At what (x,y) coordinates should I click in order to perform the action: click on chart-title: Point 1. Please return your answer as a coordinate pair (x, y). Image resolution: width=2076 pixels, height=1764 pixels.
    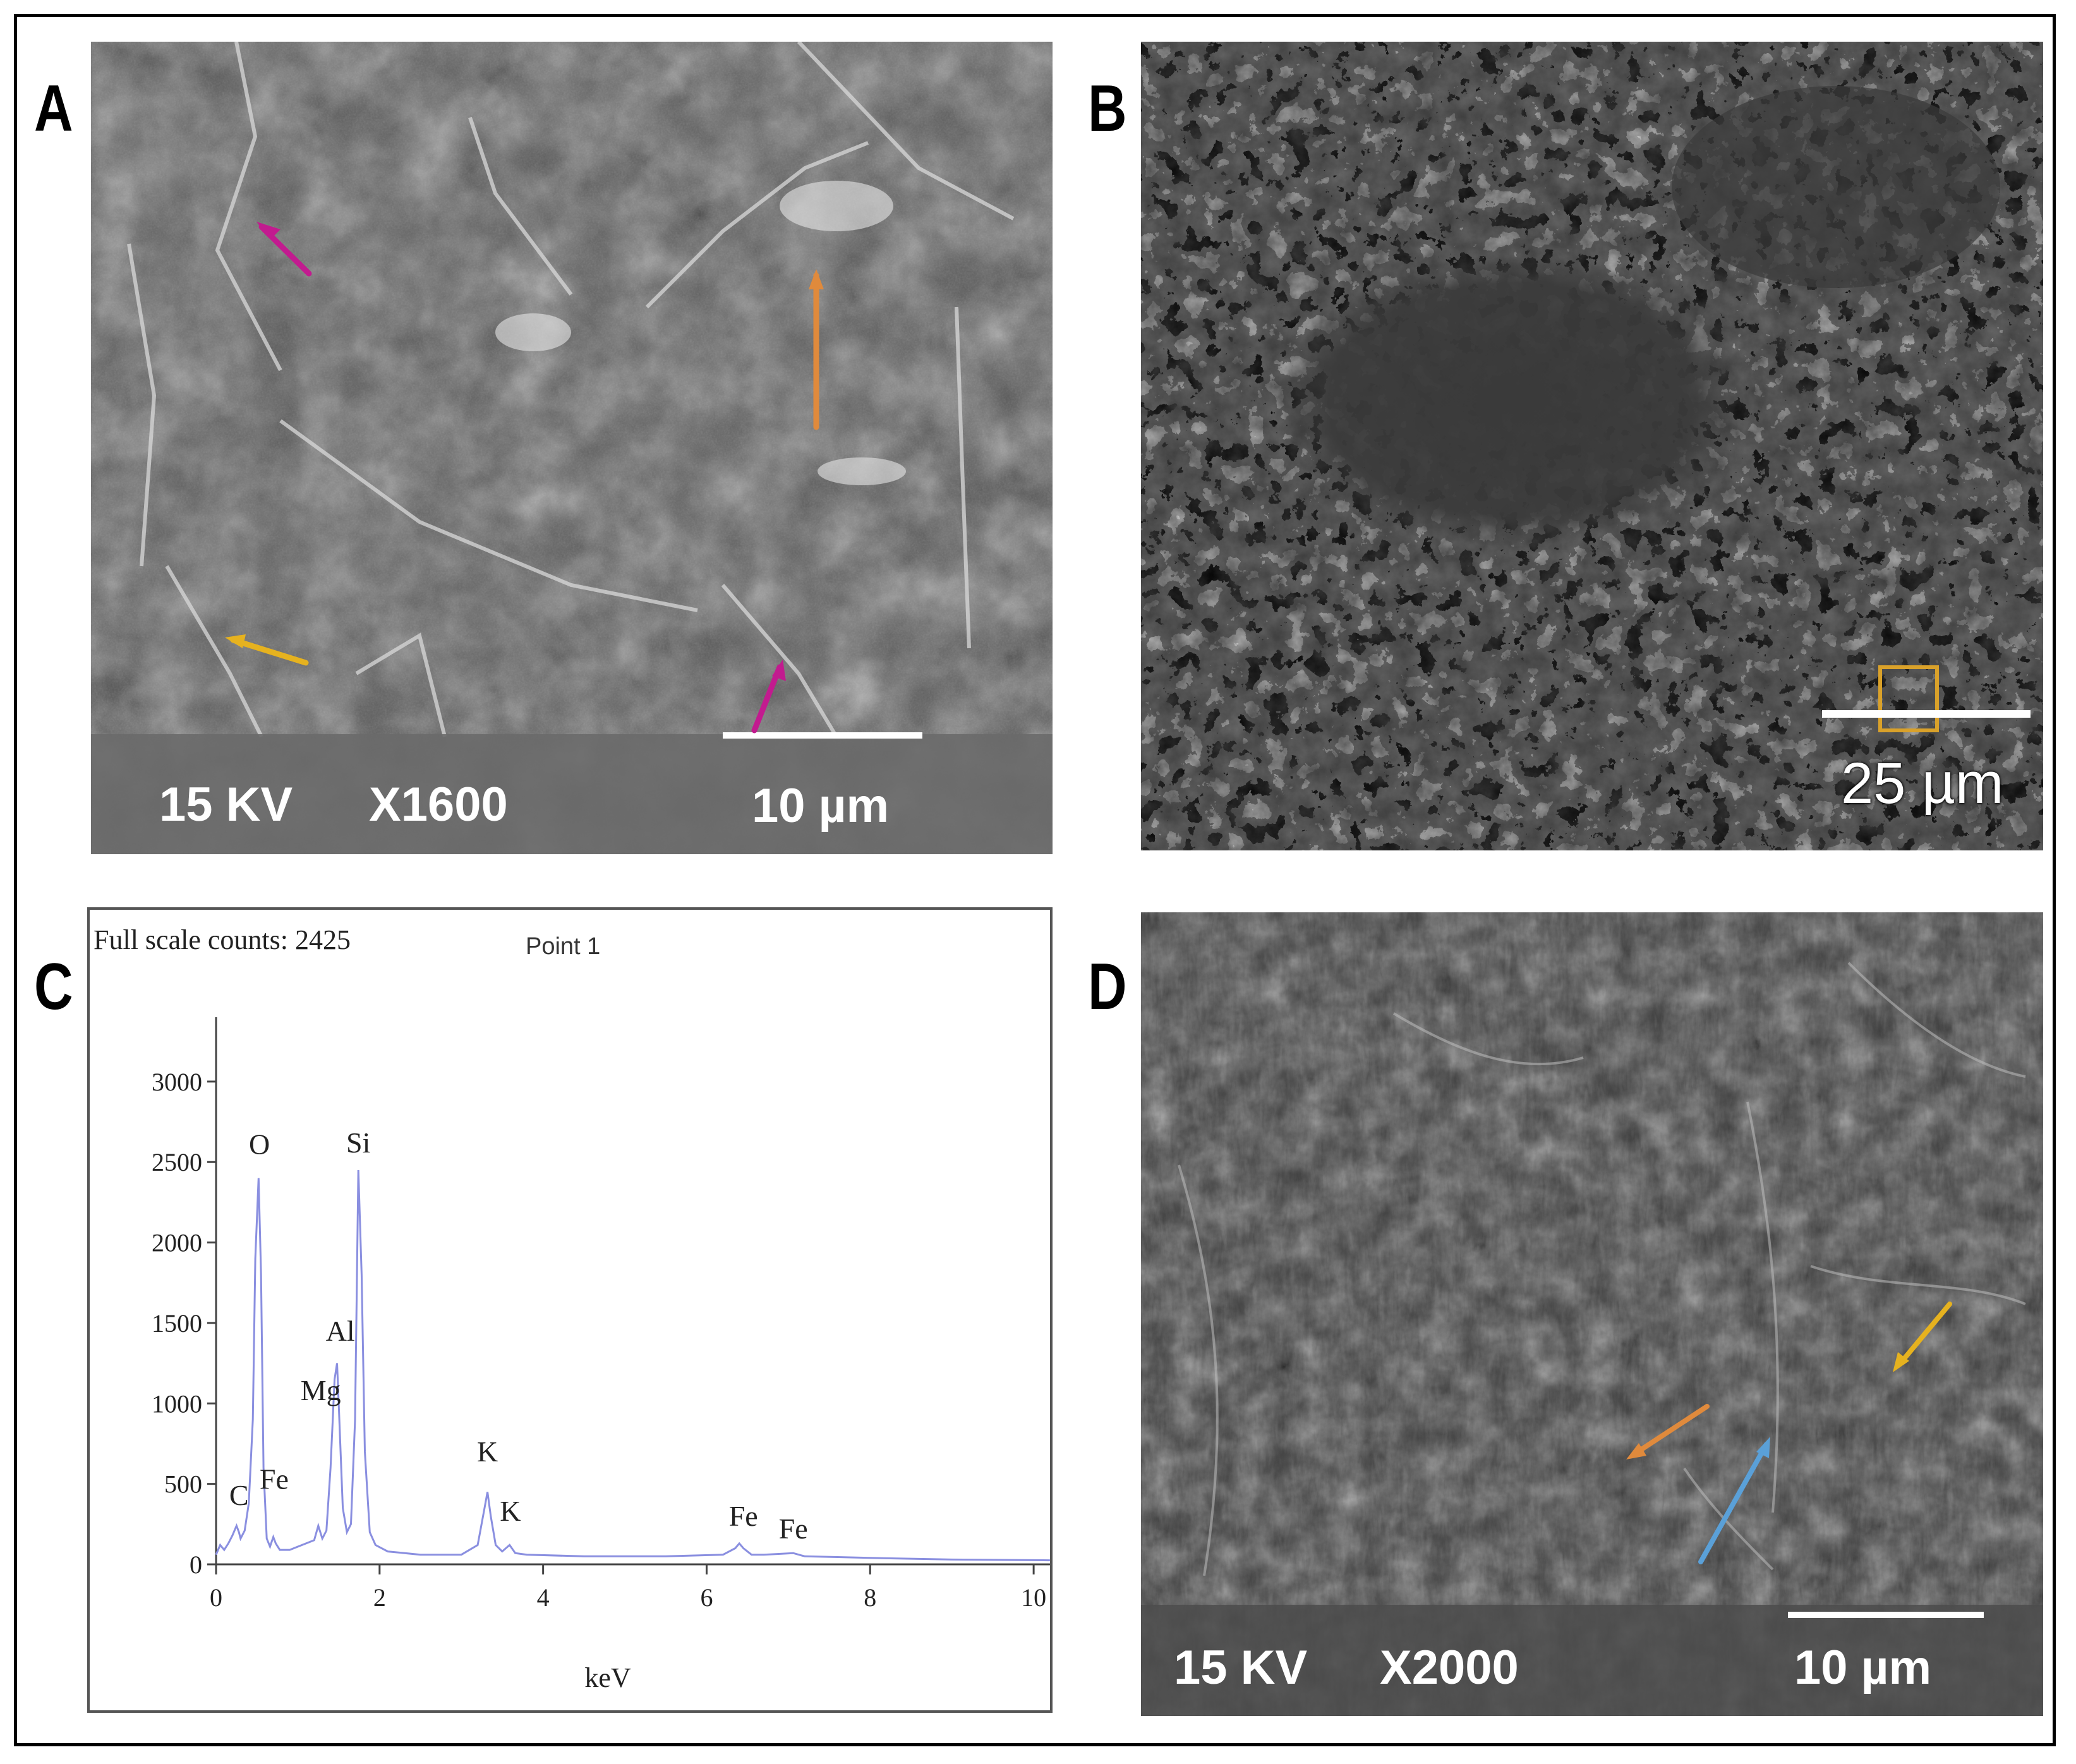
    Looking at the image, I should click on (563, 946).